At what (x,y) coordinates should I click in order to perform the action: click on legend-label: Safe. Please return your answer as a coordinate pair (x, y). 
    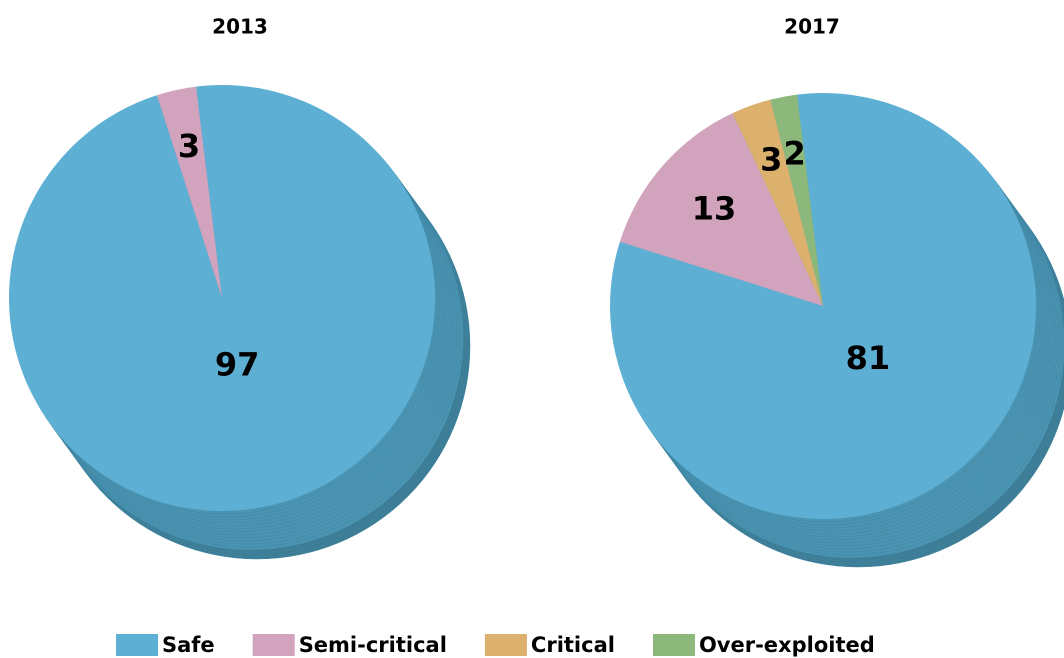
    Looking at the image, I should click on (188, 645).